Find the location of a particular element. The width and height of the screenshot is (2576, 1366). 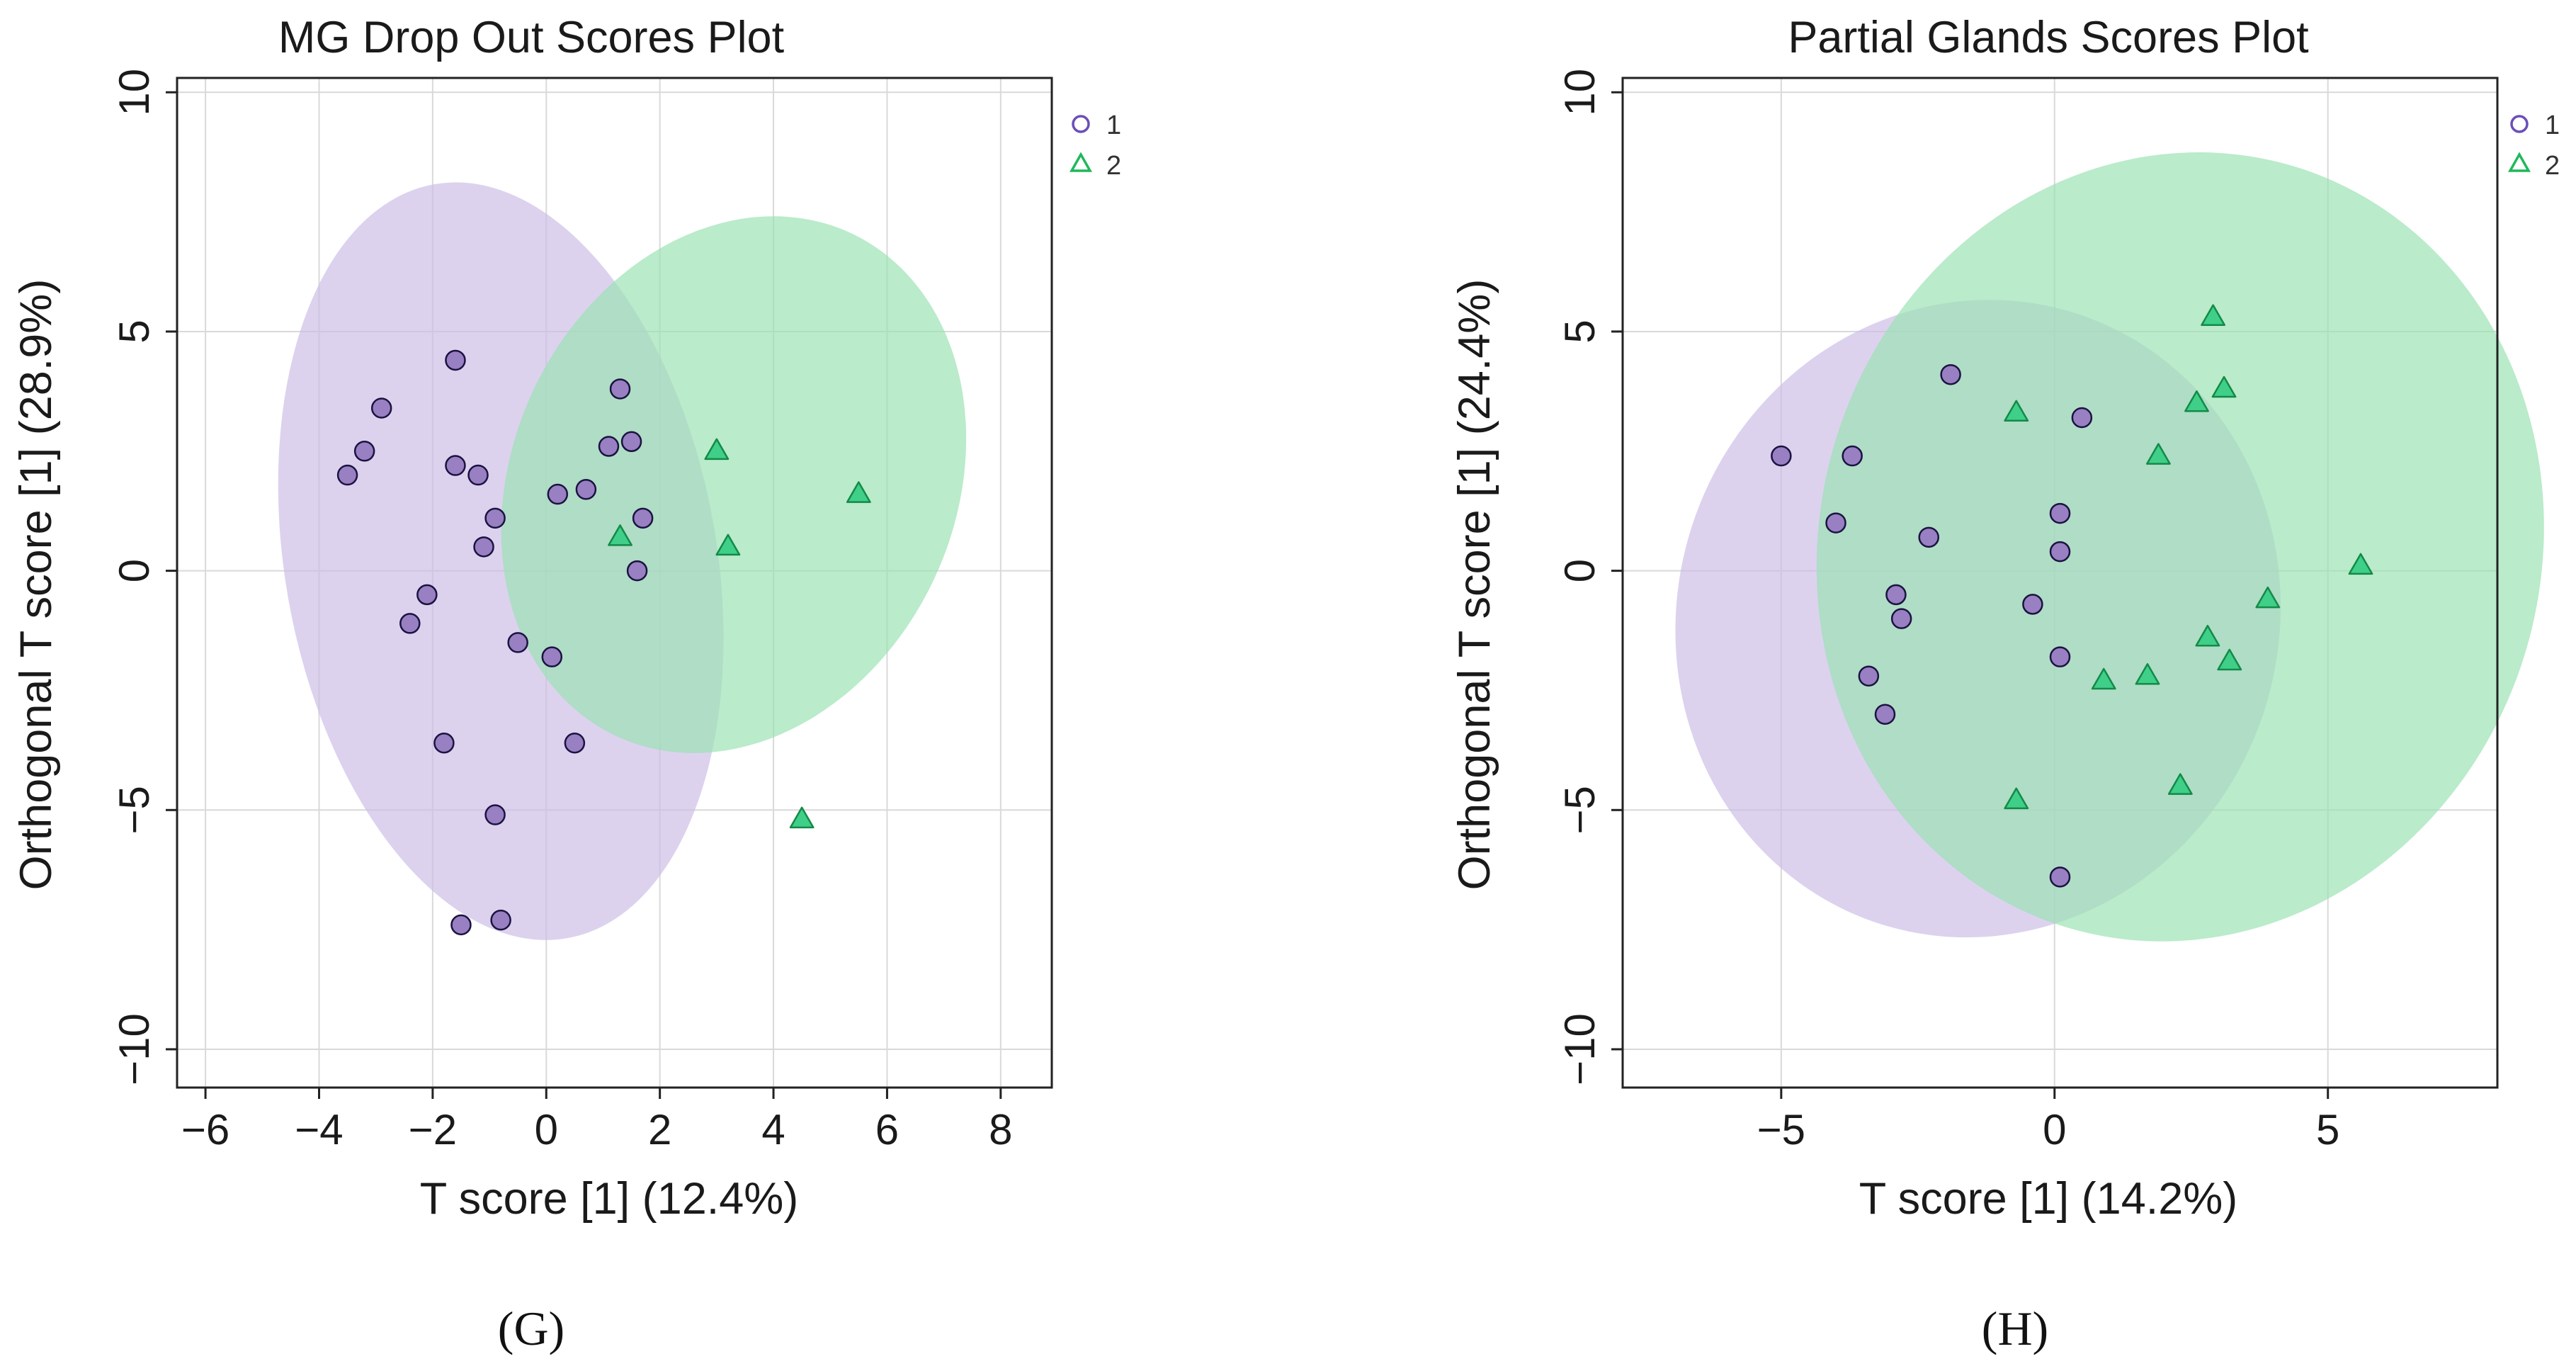

legend-g: 1 2 is located at coordinates (1095, 146).